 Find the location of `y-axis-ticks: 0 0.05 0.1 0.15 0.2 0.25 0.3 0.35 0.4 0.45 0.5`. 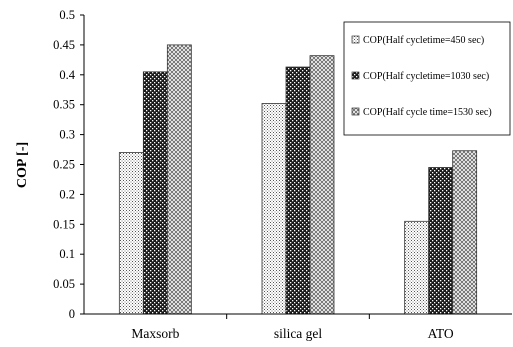

y-axis-ticks: 0 0.05 0.1 0.15 0.2 0.25 0.3 0.35 0.4 0.45 0.5 is located at coordinates (68, 164).